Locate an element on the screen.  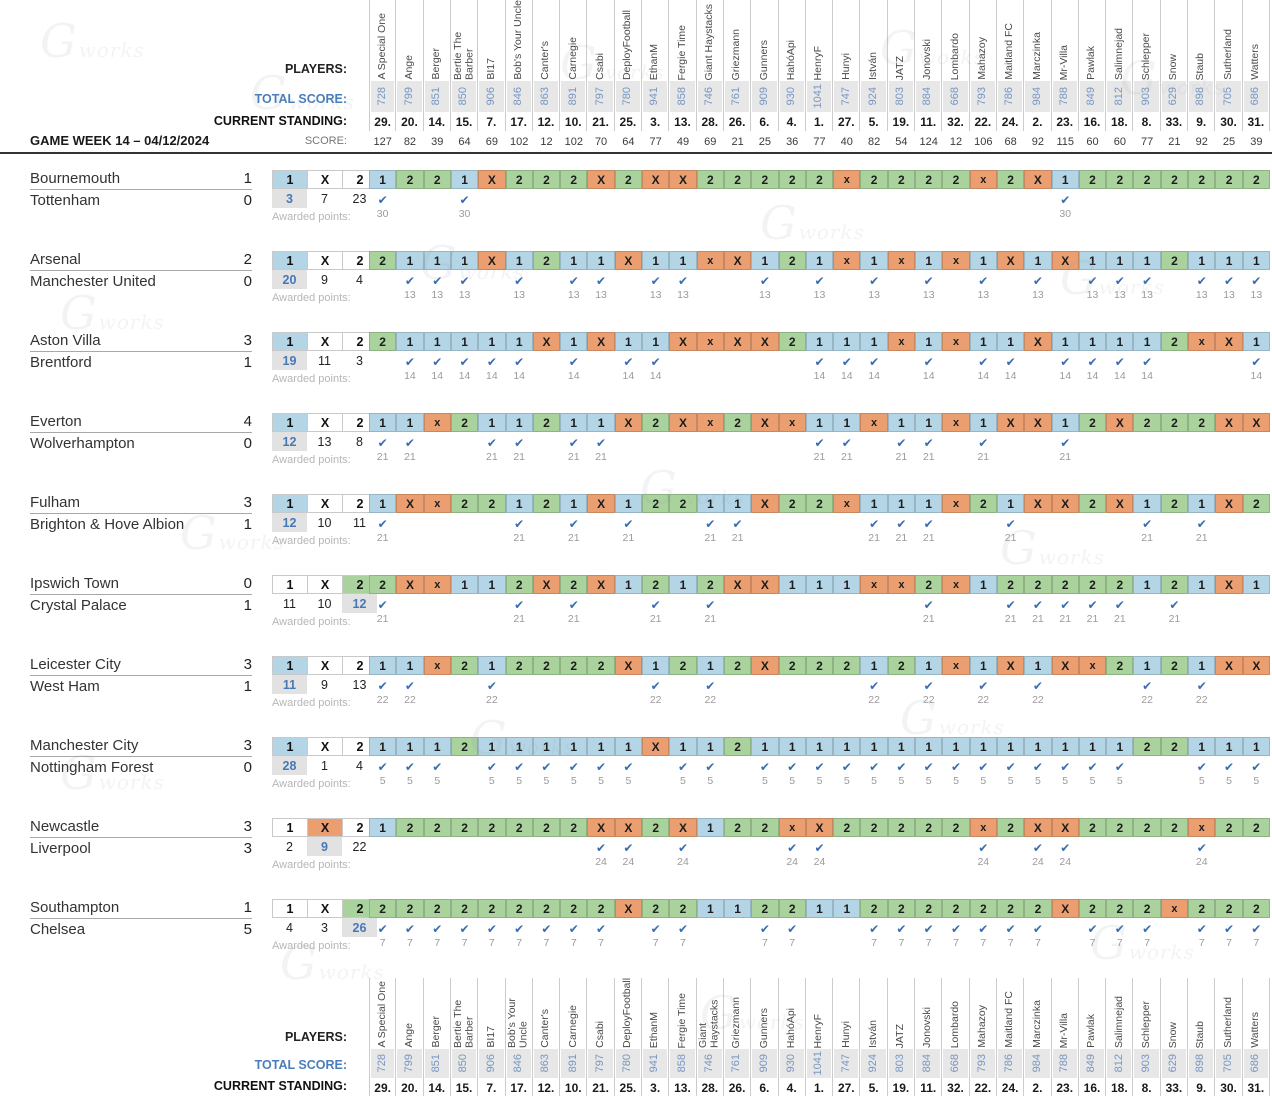
player-total-score-cell: 930 is located at coordinates (791, 1063).